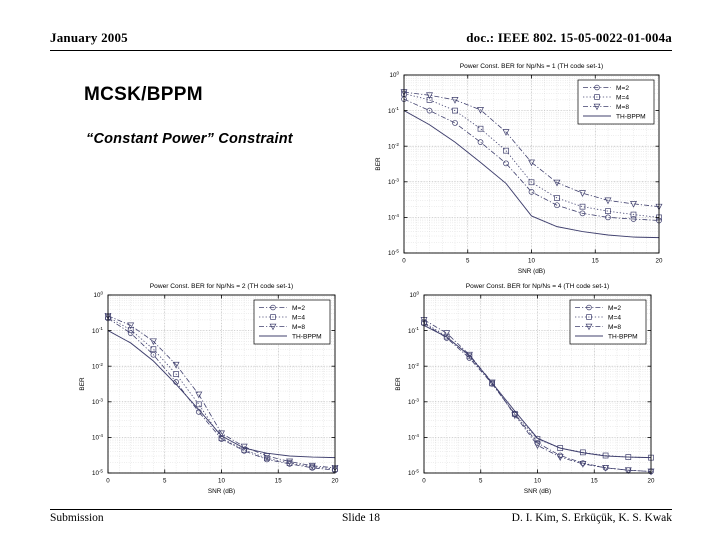  What do you see at coordinates (189, 139) in the screenshot?
I see `page-subtitle: “Constant Power” Constraint` at bounding box center [189, 139].